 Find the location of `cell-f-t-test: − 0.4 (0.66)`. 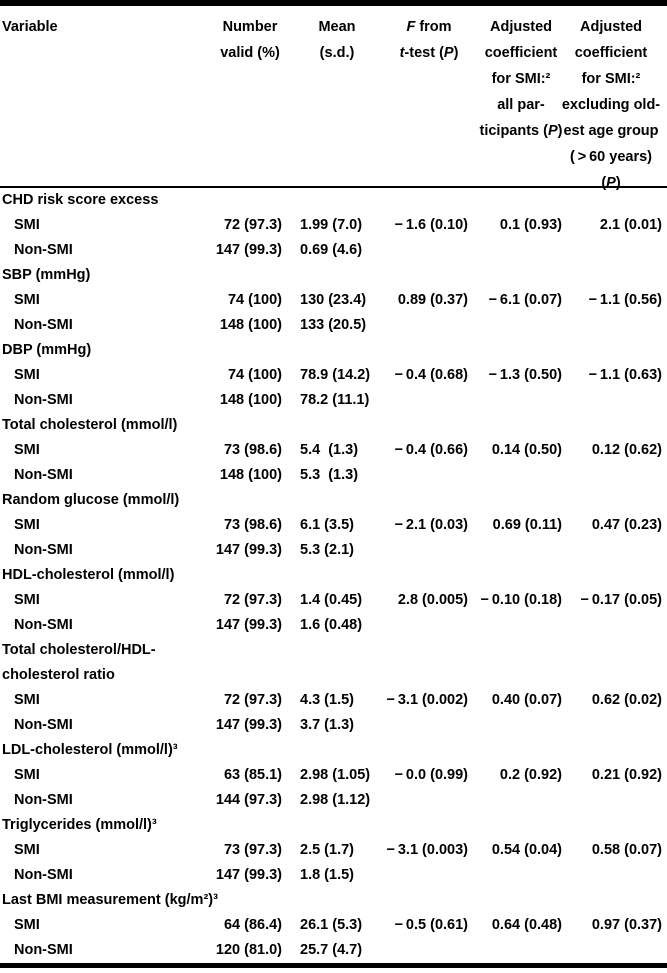

cell-f-t-test: − 0.4 (0.66) is located at coordinates (431, 450).